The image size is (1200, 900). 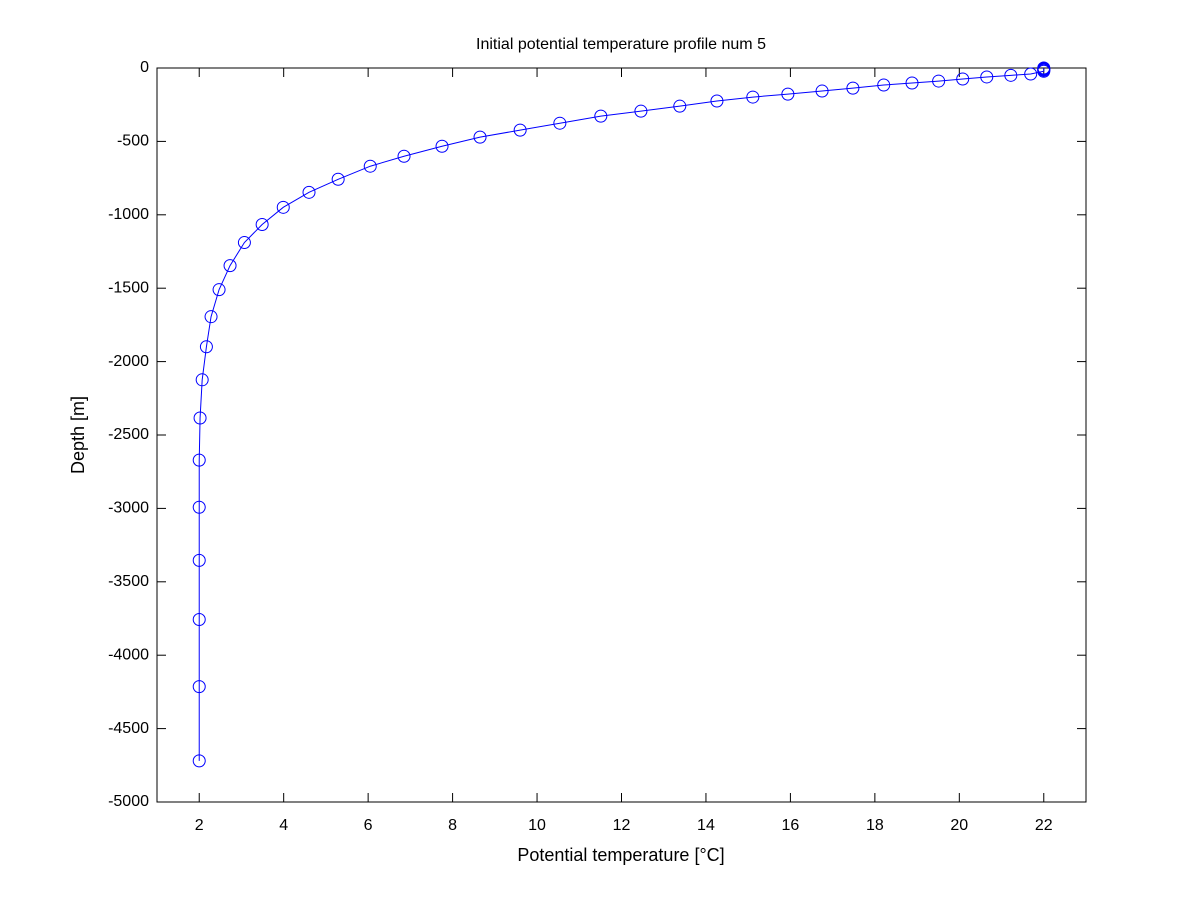 I want to click on y-tick-label: -3500, so click(x=128, y=581).